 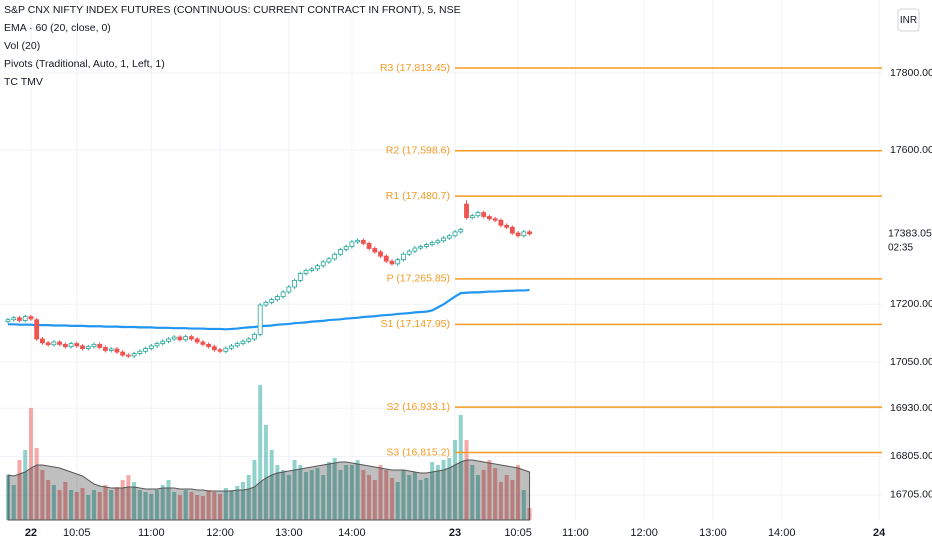 I want to click on y-tick-label: 17800.00, so click(x=911, y=73).